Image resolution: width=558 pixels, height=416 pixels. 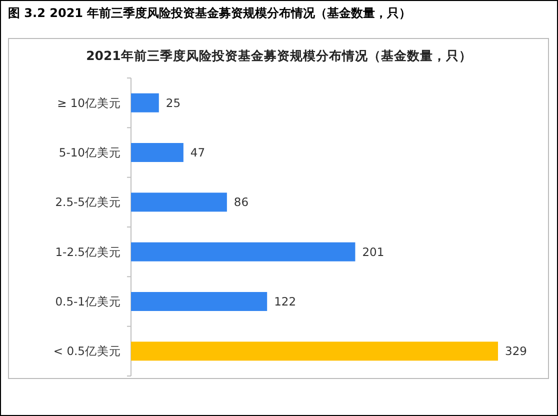 What do you see at coordinates (285, 301) in the screenshot?
I see `data-label: 122` at bounding box center [285, 301].